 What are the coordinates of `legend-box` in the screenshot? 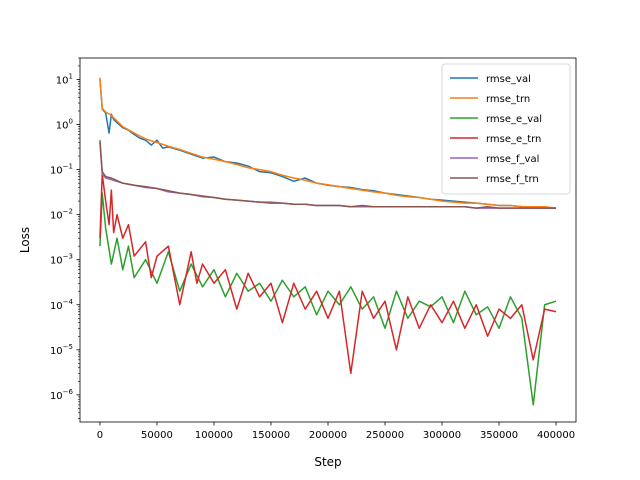 It's located at (506, 129).